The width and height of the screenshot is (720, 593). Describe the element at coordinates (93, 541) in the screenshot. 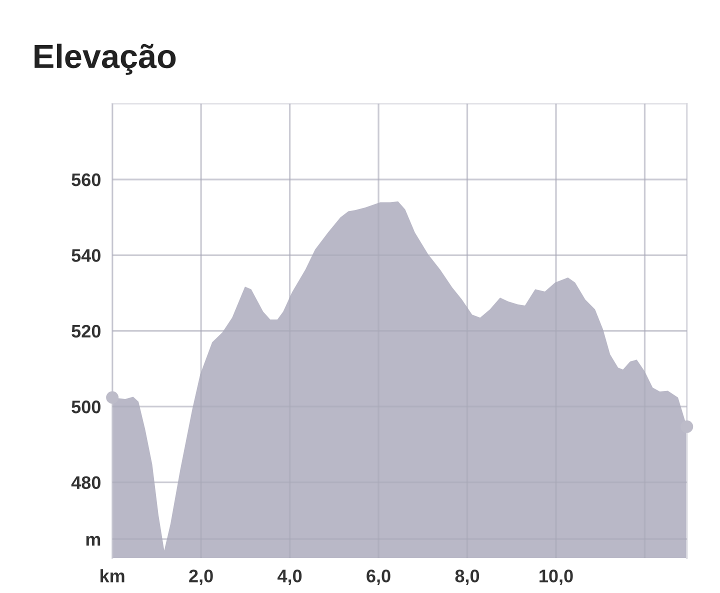

I see `y-tick-label: m` at that location.